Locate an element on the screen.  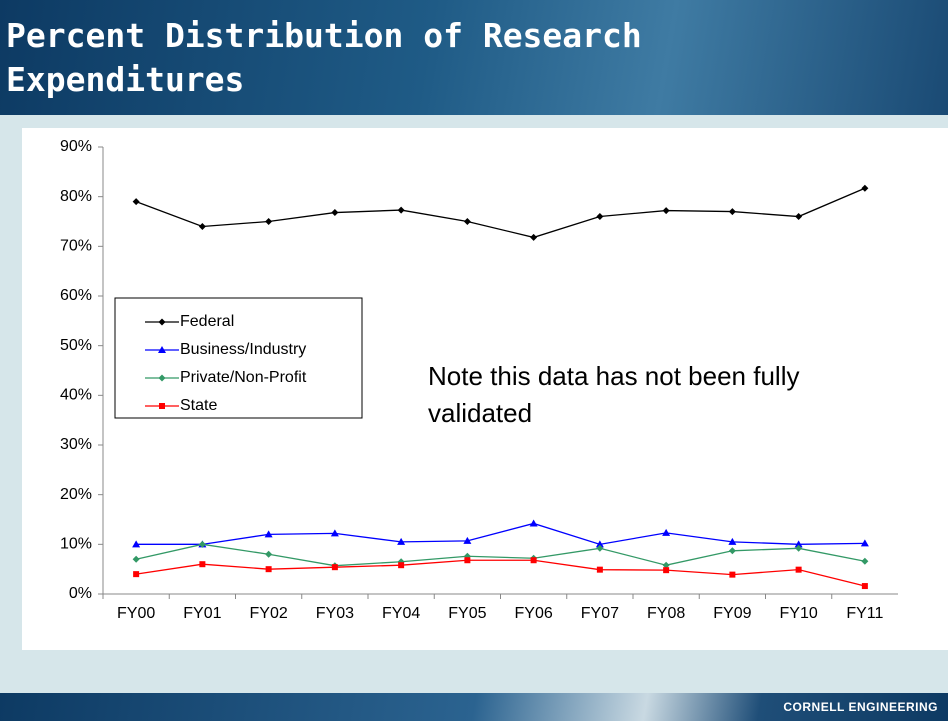
y-tick-label: 80% is located at coordinates (76, 196).